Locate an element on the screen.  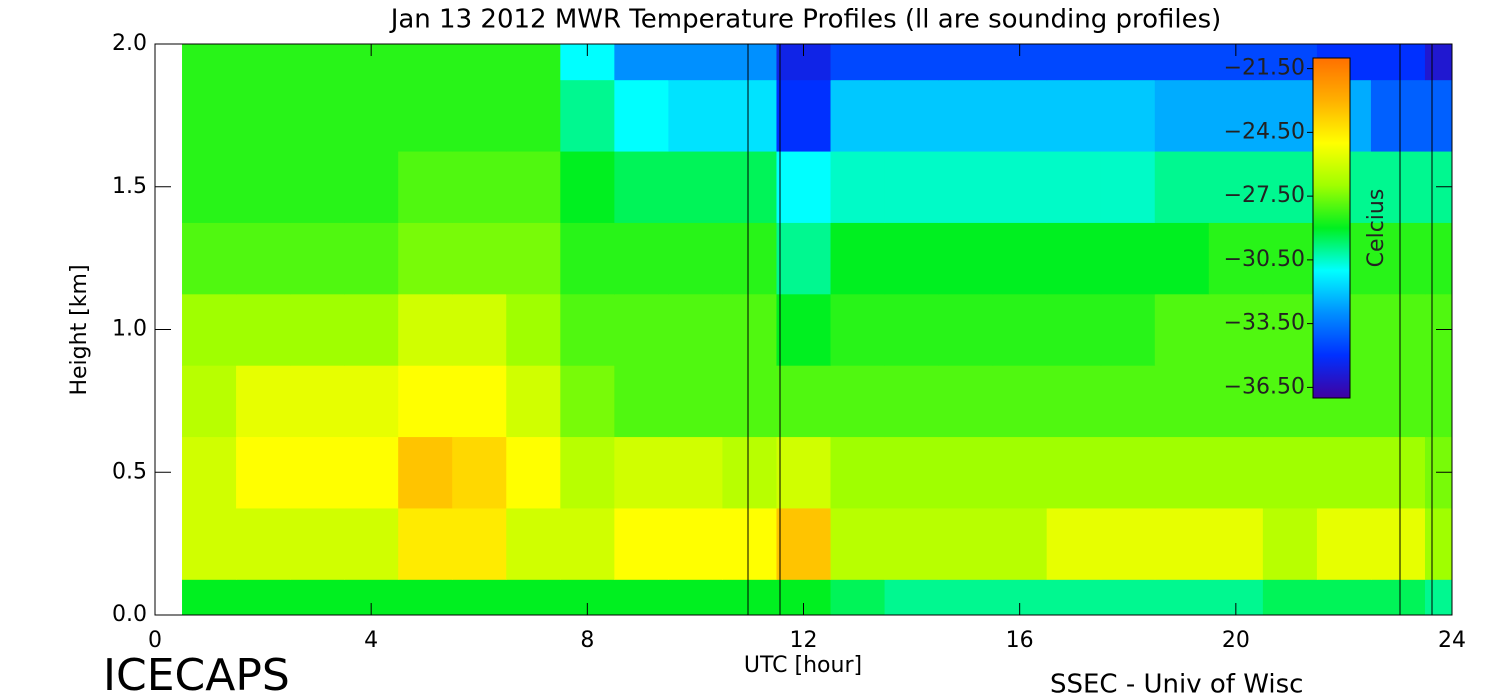
x-tick-label: 4 is located at coordinates (371, 640).